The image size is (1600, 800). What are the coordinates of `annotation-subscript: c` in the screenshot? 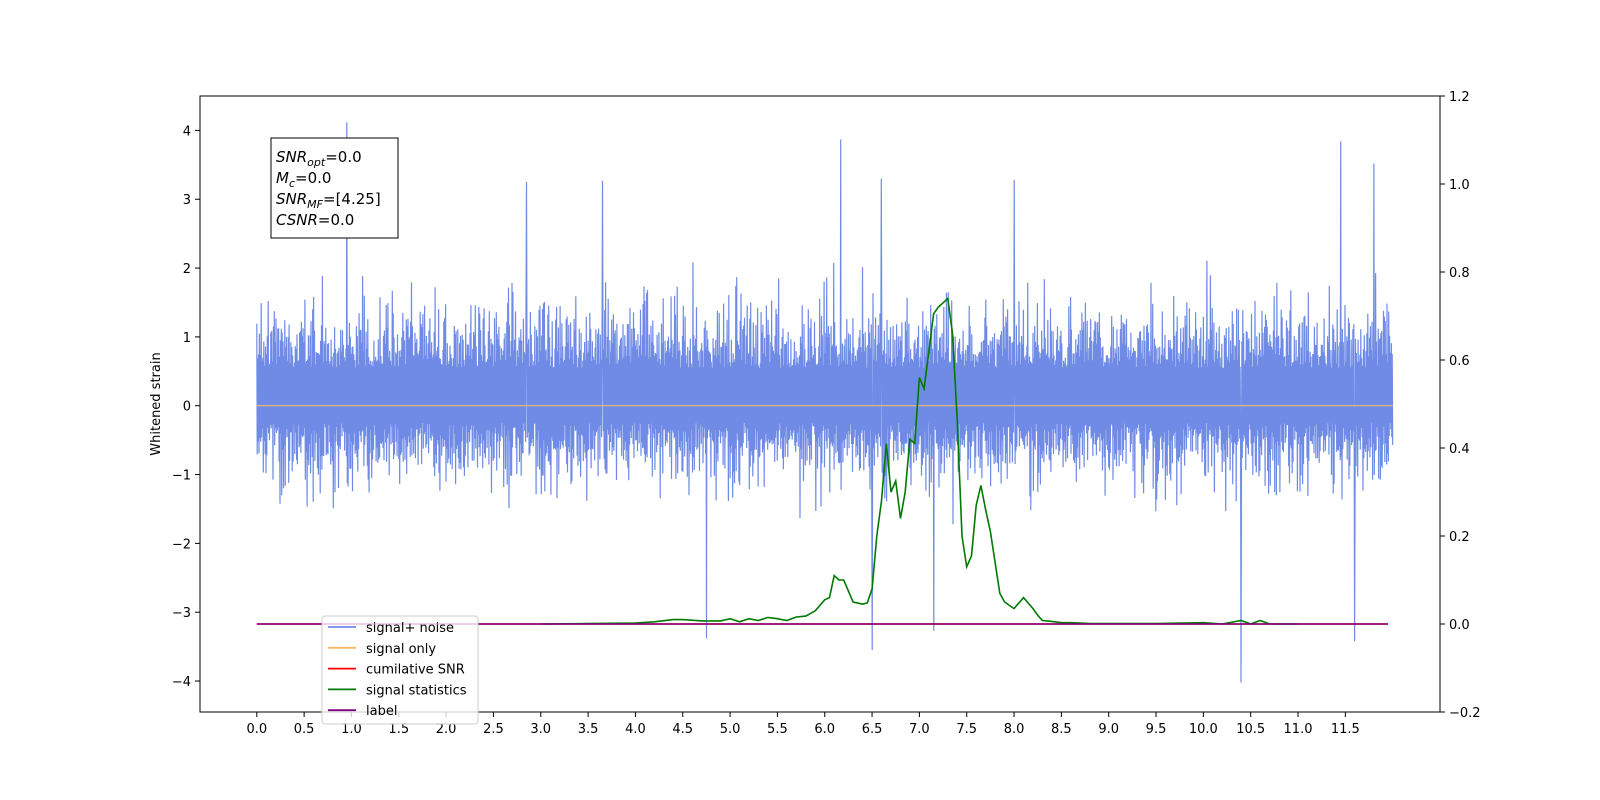 It's located at (292, 183).